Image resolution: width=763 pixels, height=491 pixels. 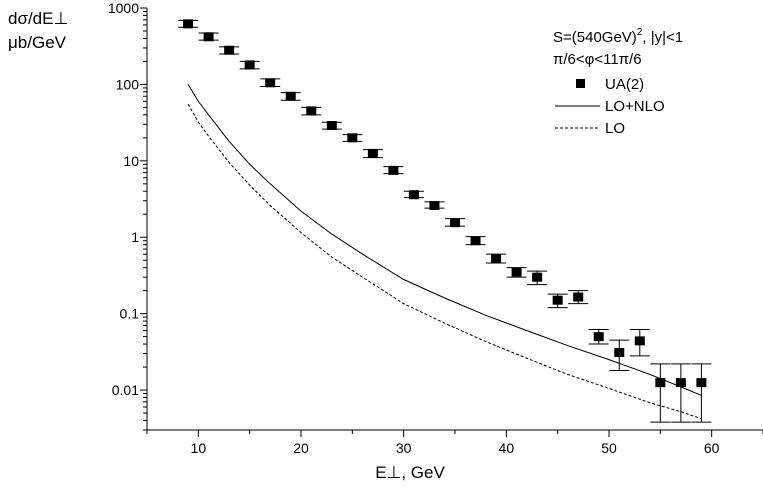 I want to click on legend-marker-ua2, so click(x=580, y=83).